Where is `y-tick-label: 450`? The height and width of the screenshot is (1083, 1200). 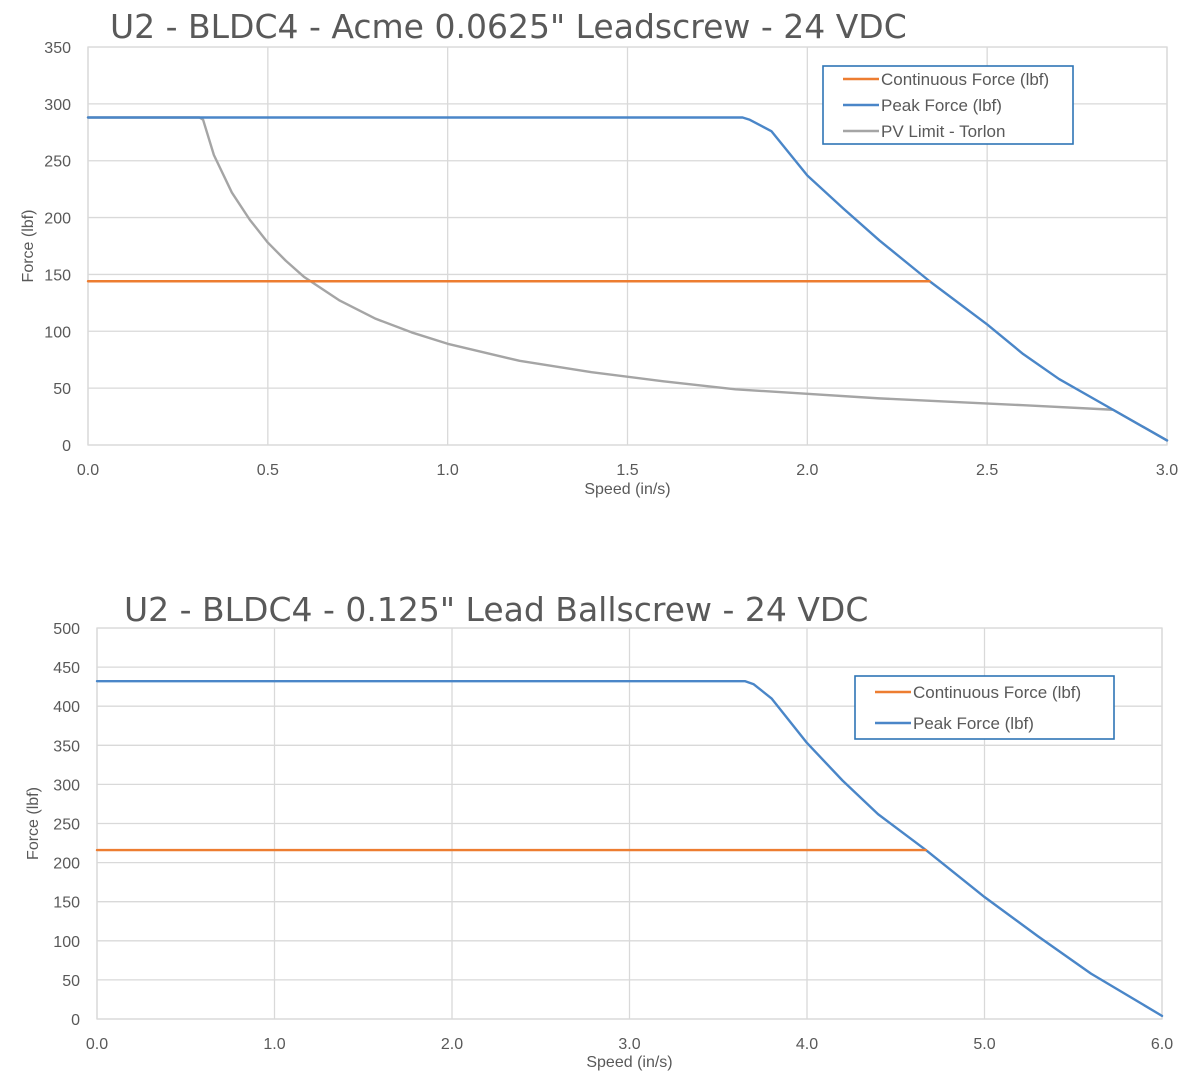 y-tick-label: 450 is located at coordinates (66, 668).